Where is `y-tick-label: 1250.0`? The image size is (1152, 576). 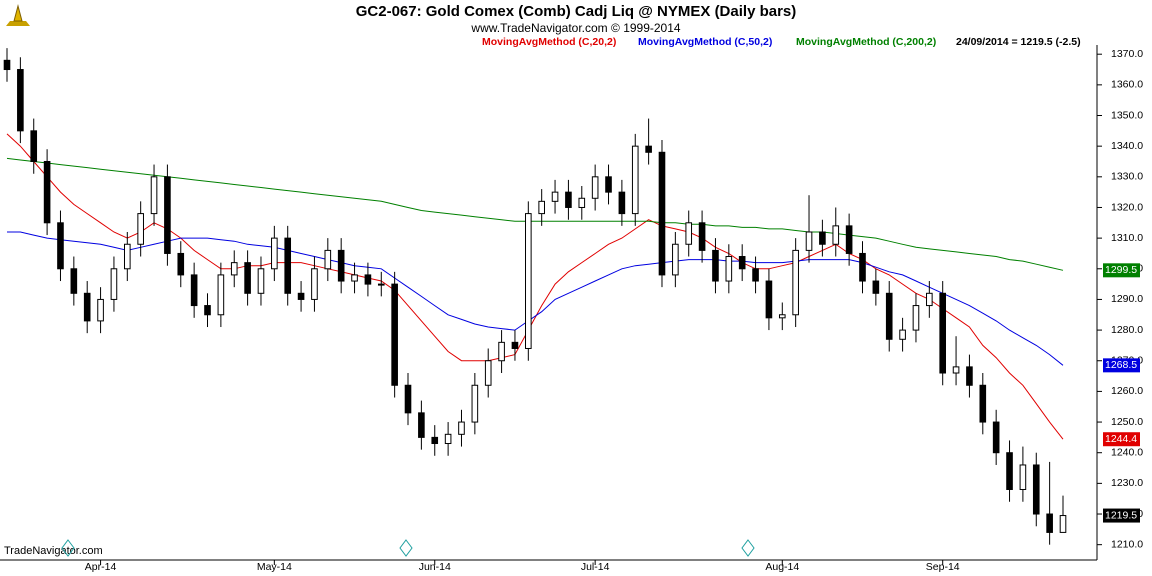 y-tick-label: 1250.0 is located at coordinates (1127, 422).